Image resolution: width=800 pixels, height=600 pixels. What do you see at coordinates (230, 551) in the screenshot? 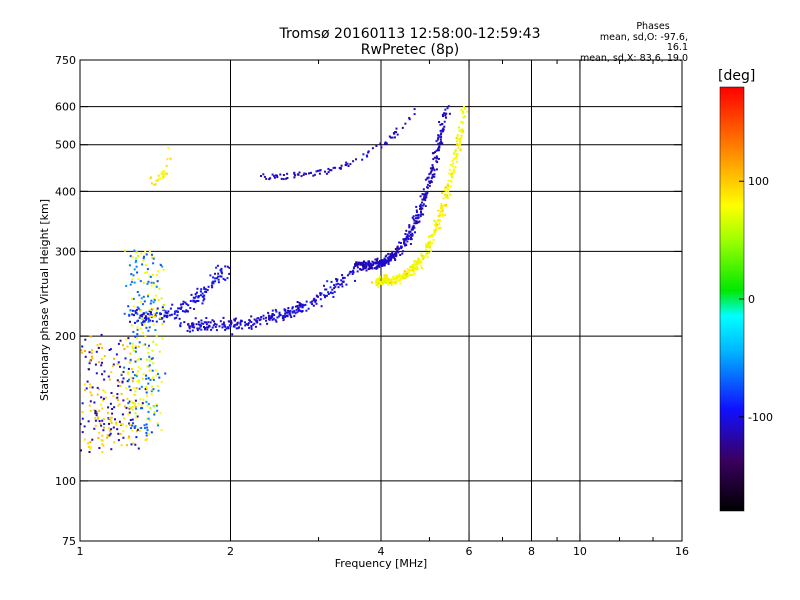
I see `x-tick-label: 2` at bounding box center [230, 551].